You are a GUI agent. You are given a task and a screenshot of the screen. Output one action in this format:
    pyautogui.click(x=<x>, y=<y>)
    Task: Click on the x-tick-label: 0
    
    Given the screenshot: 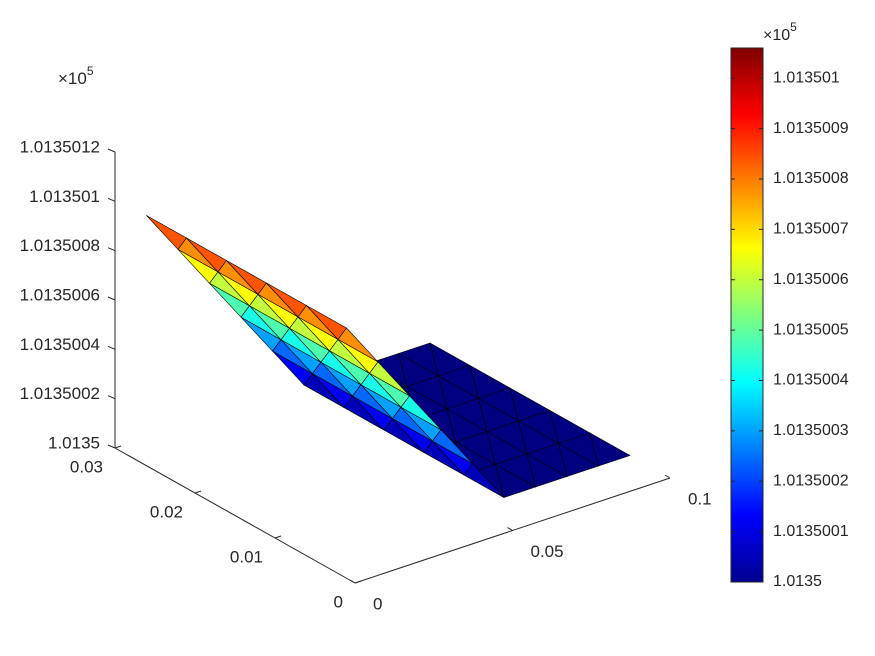 What is the action you would take?
    pyautogui.click(x=377, y=603)
    